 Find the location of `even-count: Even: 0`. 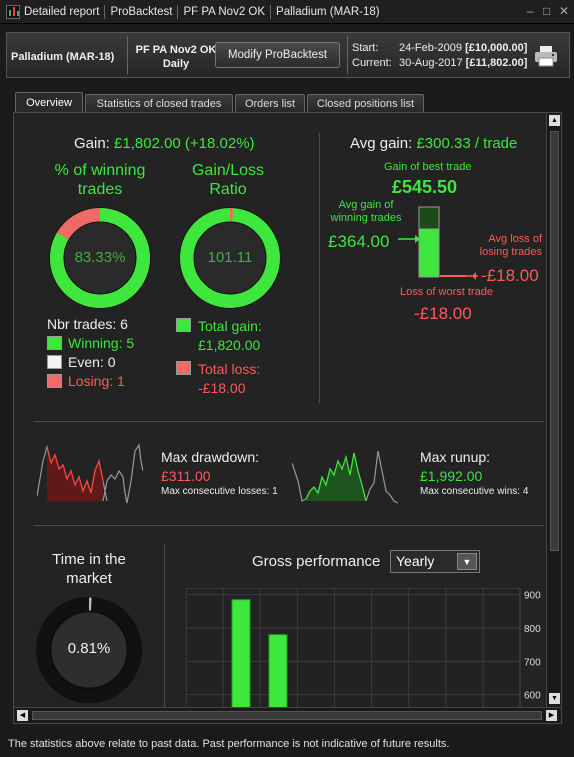

even-count: Even: 0 is located at coordinates (92, 362).